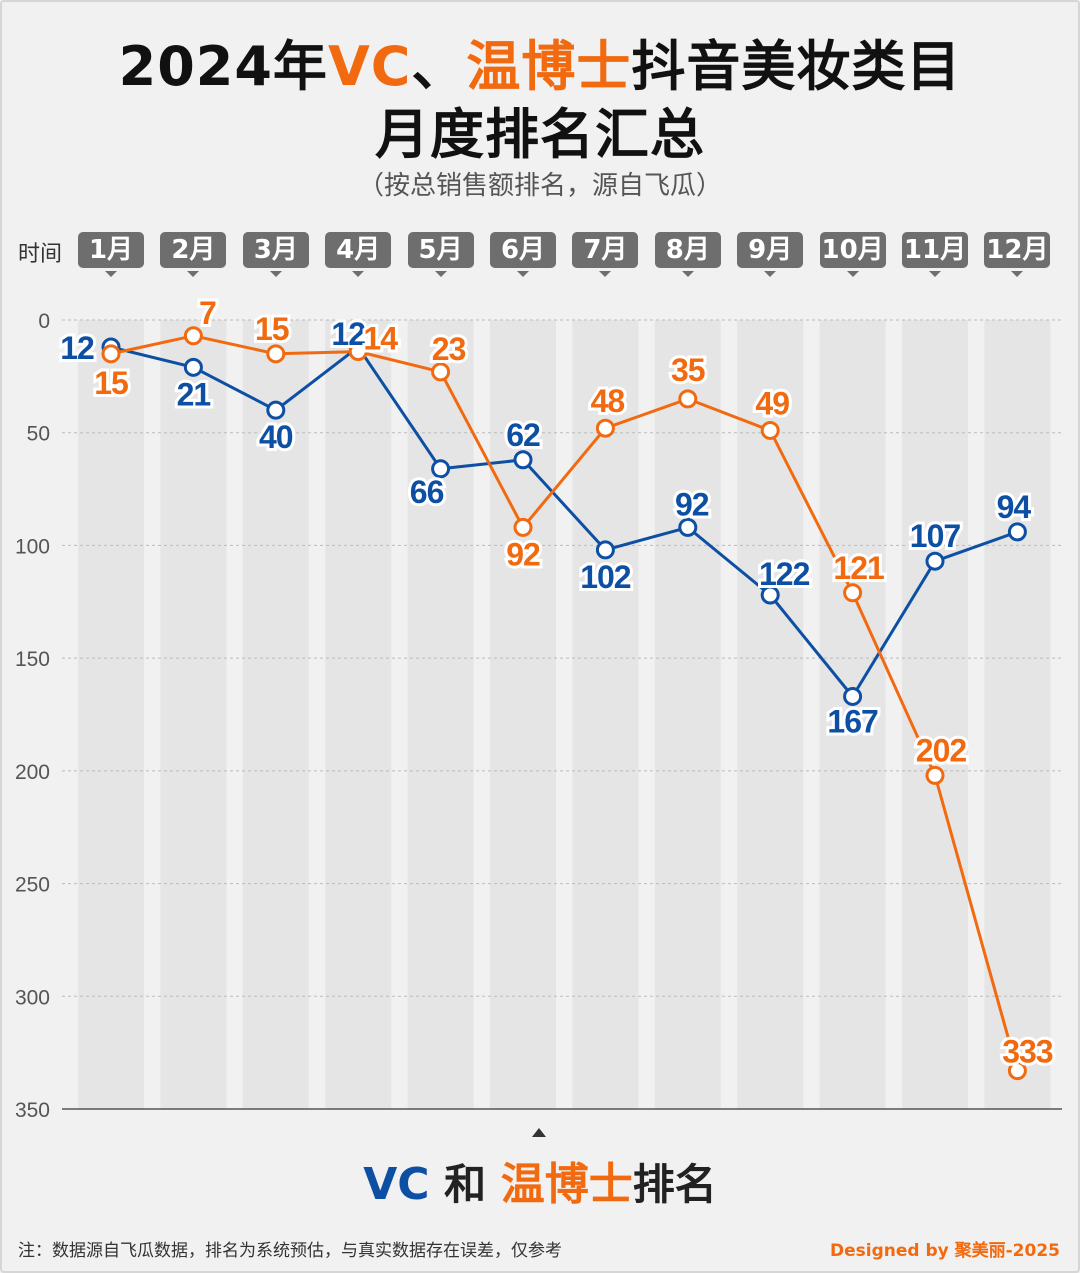  Describe the element at coordinates (687, 254) in the screenshot. I see `month-tag: 8月` at that location.